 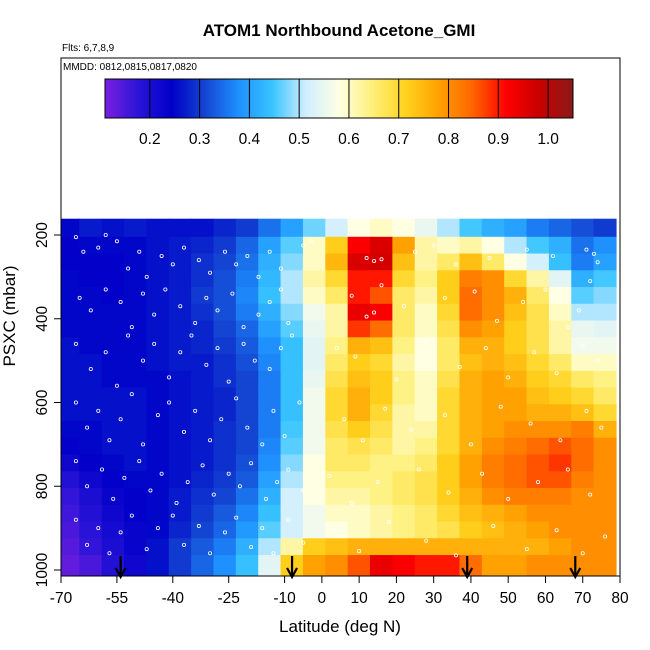 I want to click on x-tick-label: 50, so click(x=509, y=598).